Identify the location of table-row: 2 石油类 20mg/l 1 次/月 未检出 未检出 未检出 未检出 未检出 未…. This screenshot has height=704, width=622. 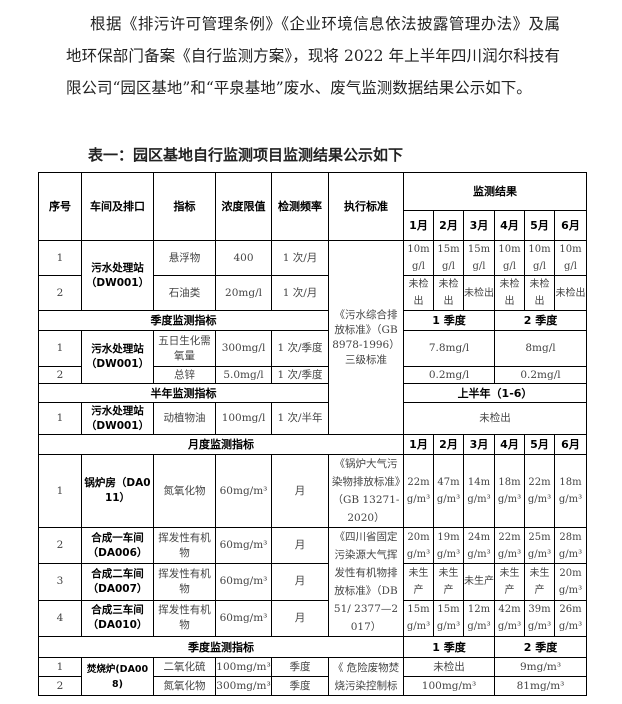
(312, 293).